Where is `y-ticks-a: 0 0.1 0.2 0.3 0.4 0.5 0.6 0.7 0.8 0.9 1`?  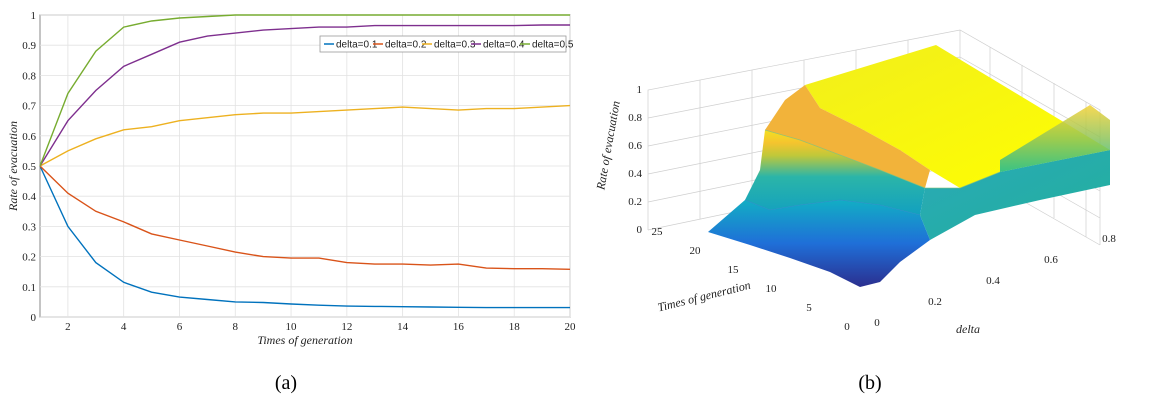
y-ticks-a: 0 0.1 0.2 0.3 0.4 0.5 0.6 0.7 0.8 0.9 1 is located at coordinates (29, 167).